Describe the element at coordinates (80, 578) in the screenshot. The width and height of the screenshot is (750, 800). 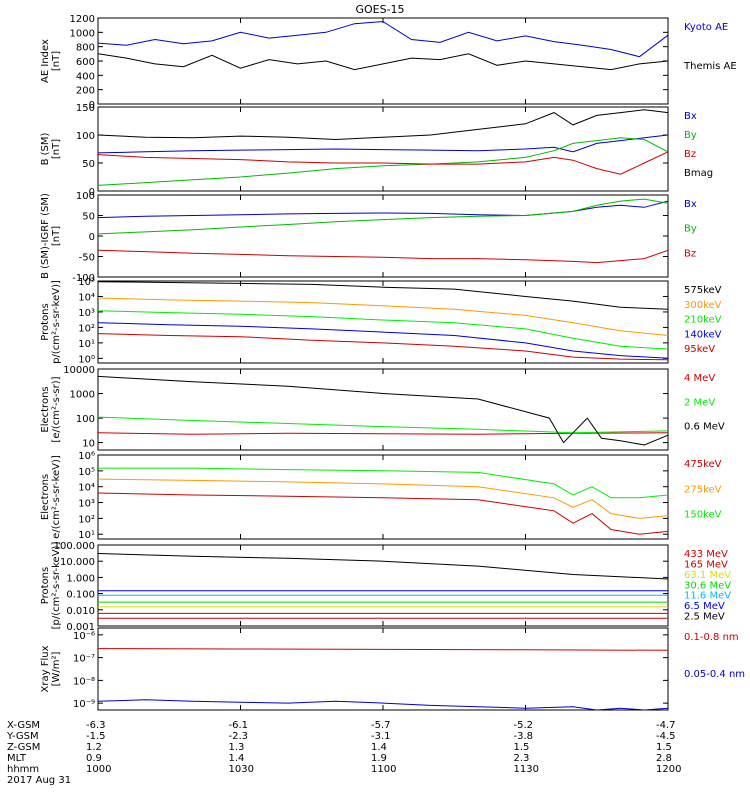
I see `y-tick-label: 1.000` at that location.